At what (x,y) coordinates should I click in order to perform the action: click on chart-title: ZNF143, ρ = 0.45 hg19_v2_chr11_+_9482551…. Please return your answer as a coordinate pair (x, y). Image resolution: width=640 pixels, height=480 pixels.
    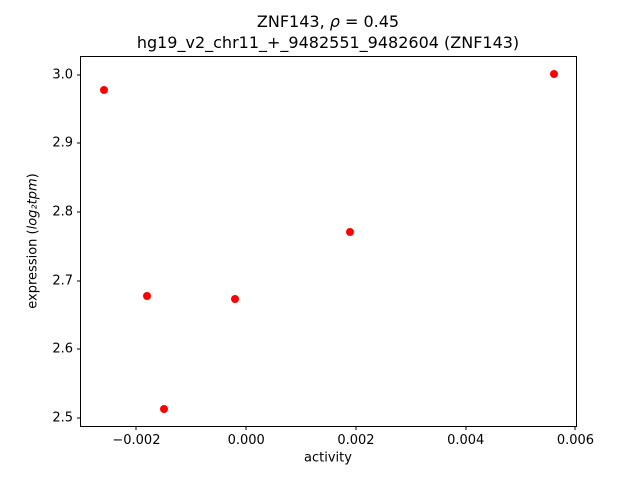
    Looking at the image, I should click on (328, 32).